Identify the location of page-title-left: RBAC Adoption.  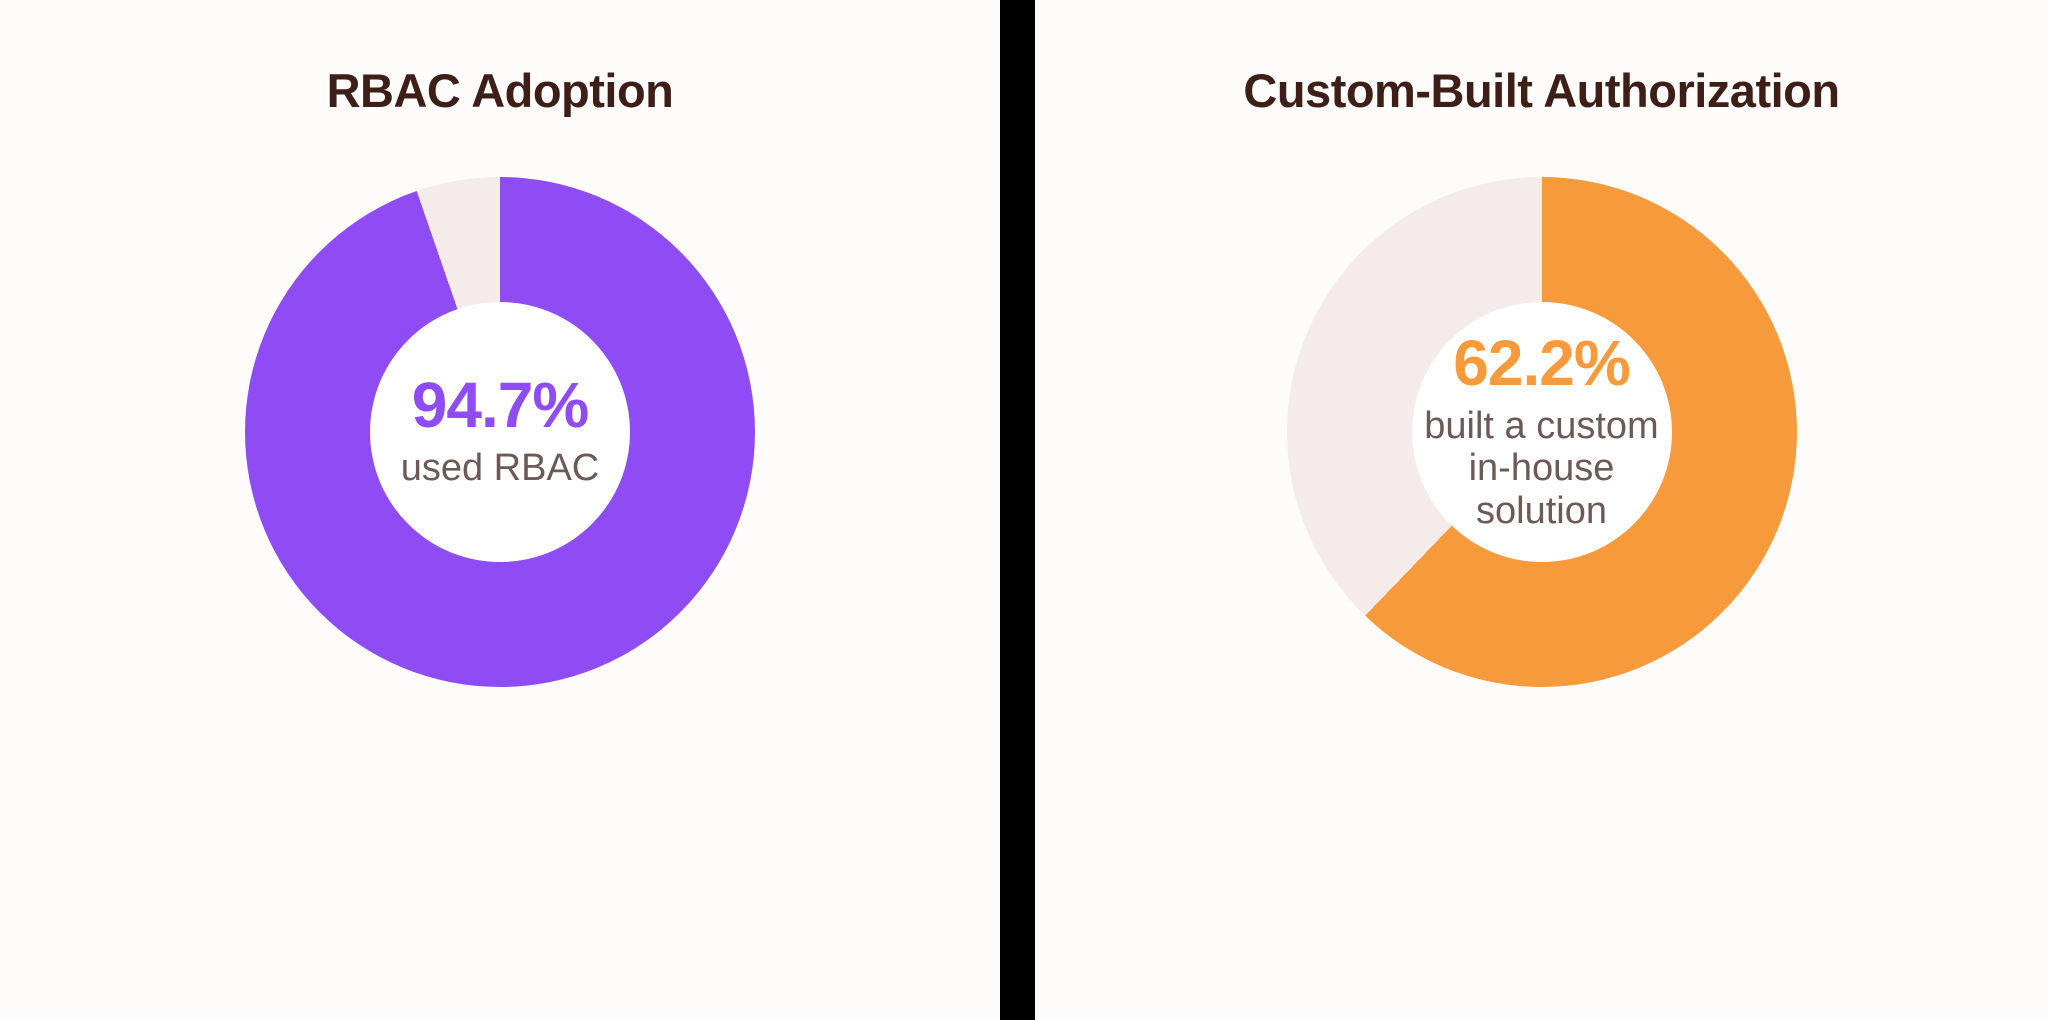
(500, 90).